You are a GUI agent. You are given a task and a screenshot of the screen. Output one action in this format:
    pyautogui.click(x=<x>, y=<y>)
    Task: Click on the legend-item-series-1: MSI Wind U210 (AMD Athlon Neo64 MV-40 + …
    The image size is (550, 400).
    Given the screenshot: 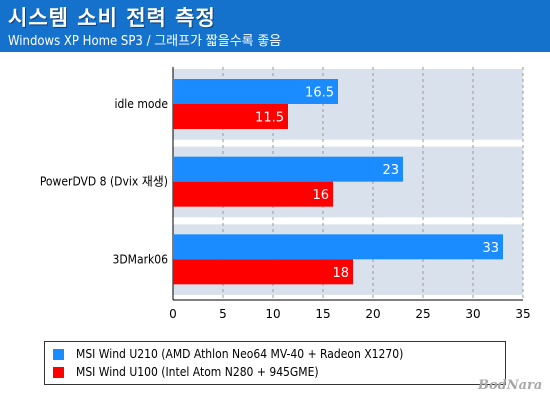 What is the action you would take?
    pyautogui.click(x=228, y=354)
    